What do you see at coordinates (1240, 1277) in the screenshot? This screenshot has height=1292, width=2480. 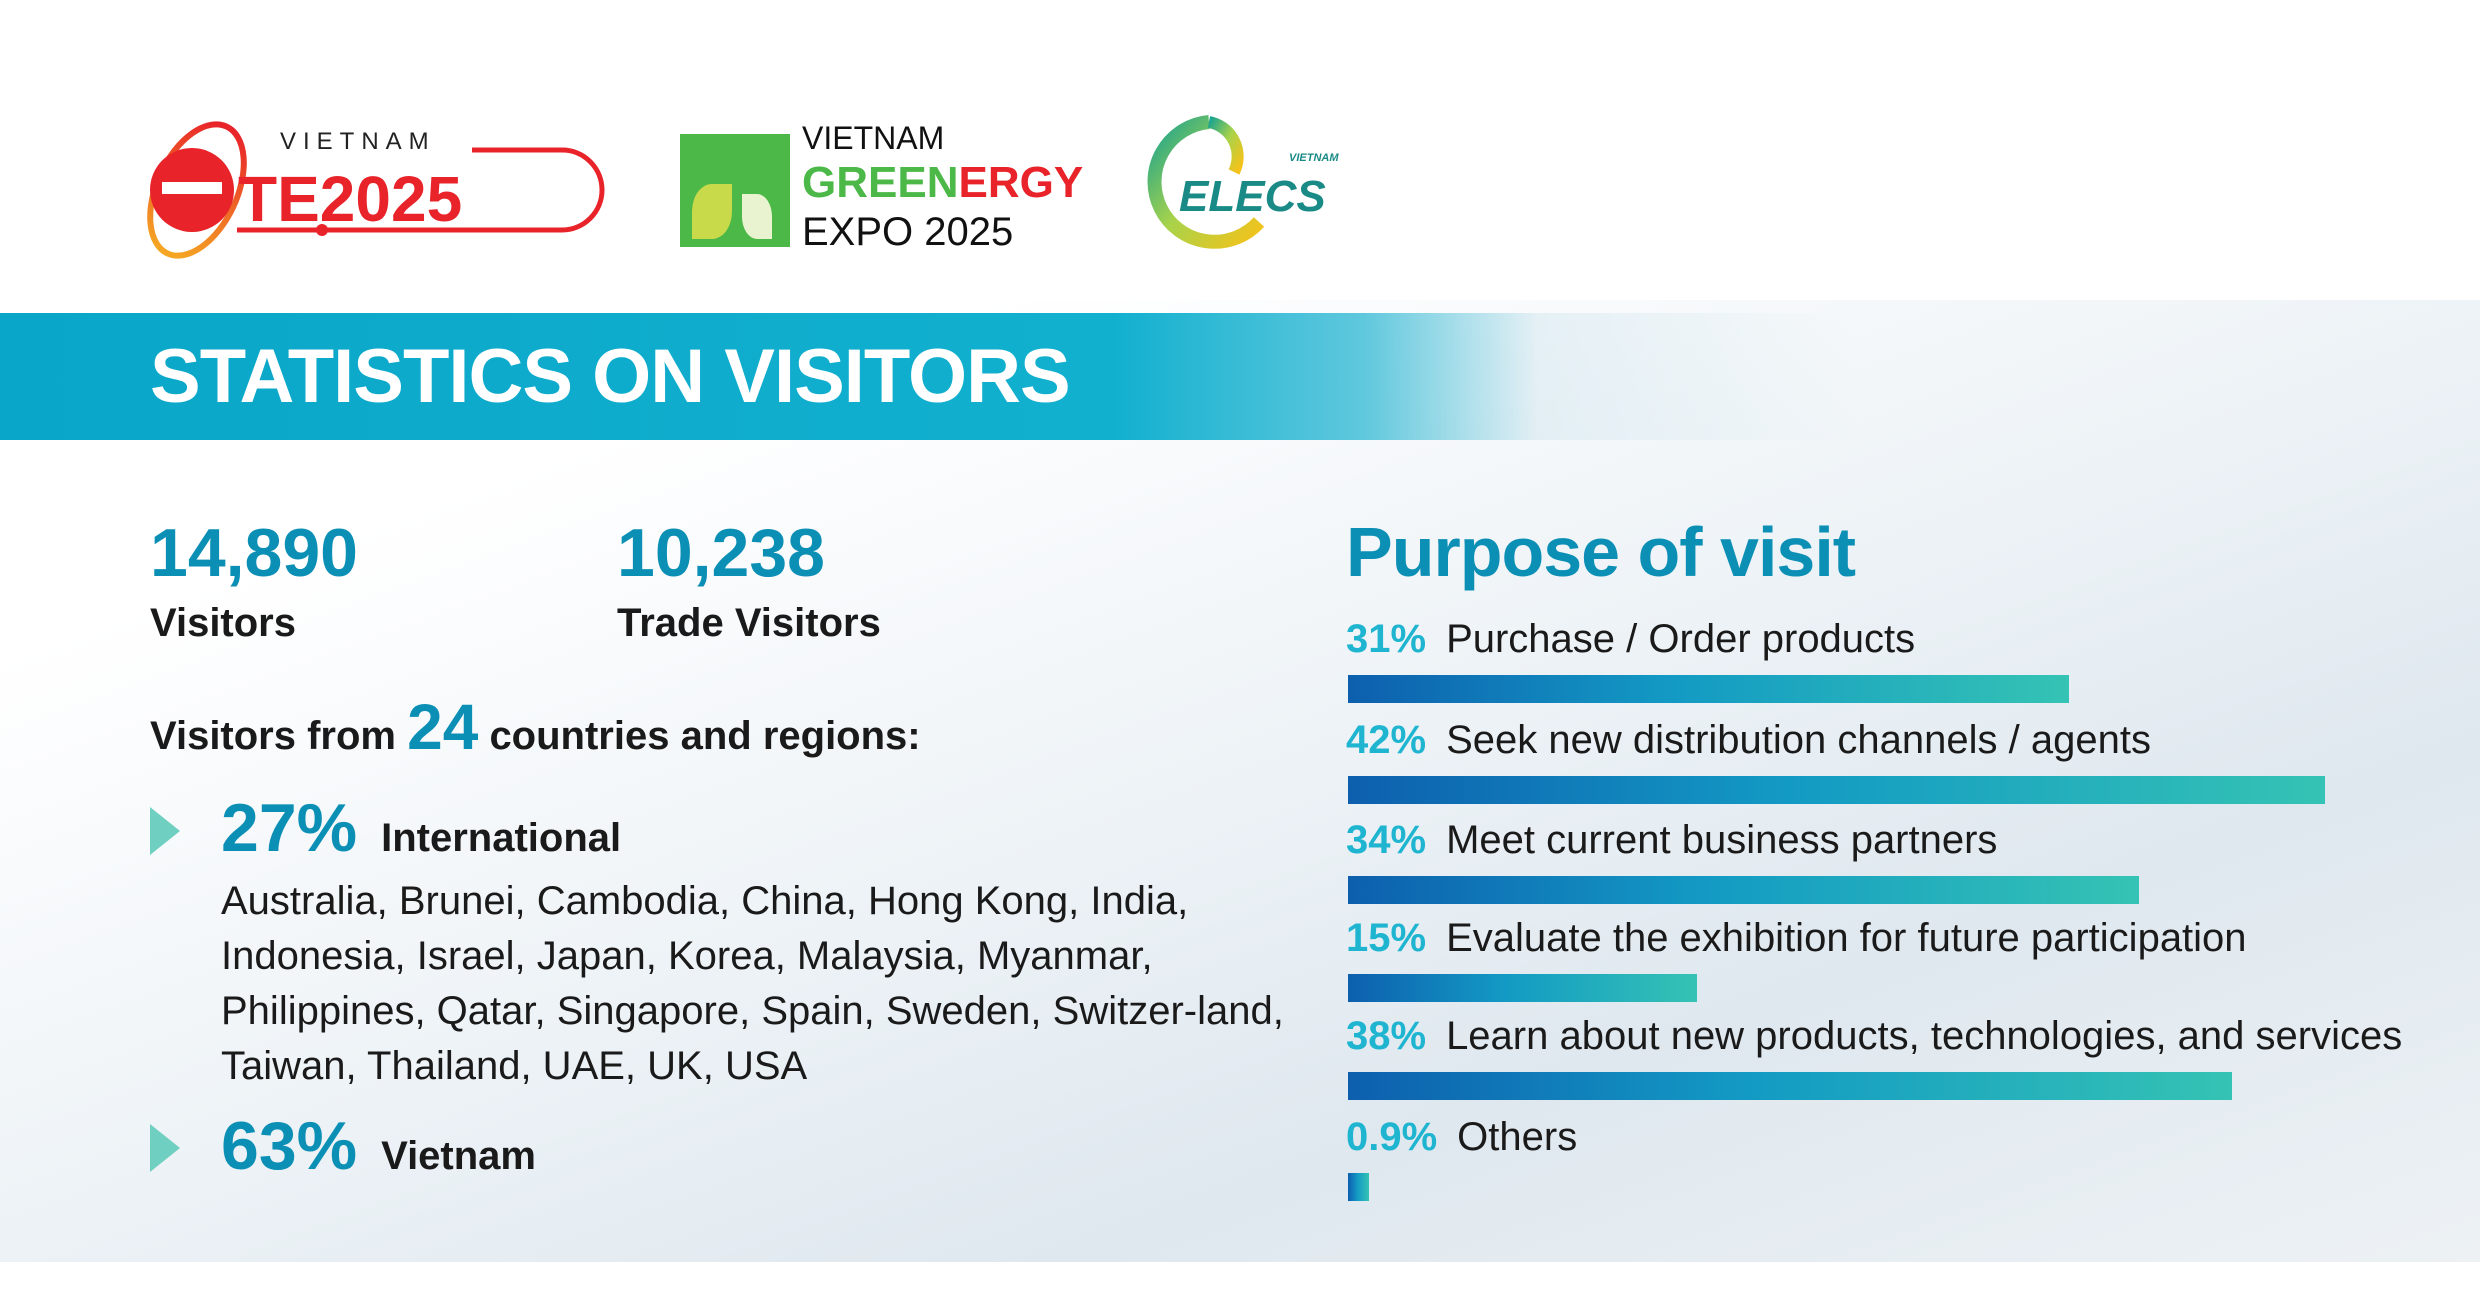 I see `footer-strip` at bounding box center [1240, 1277].